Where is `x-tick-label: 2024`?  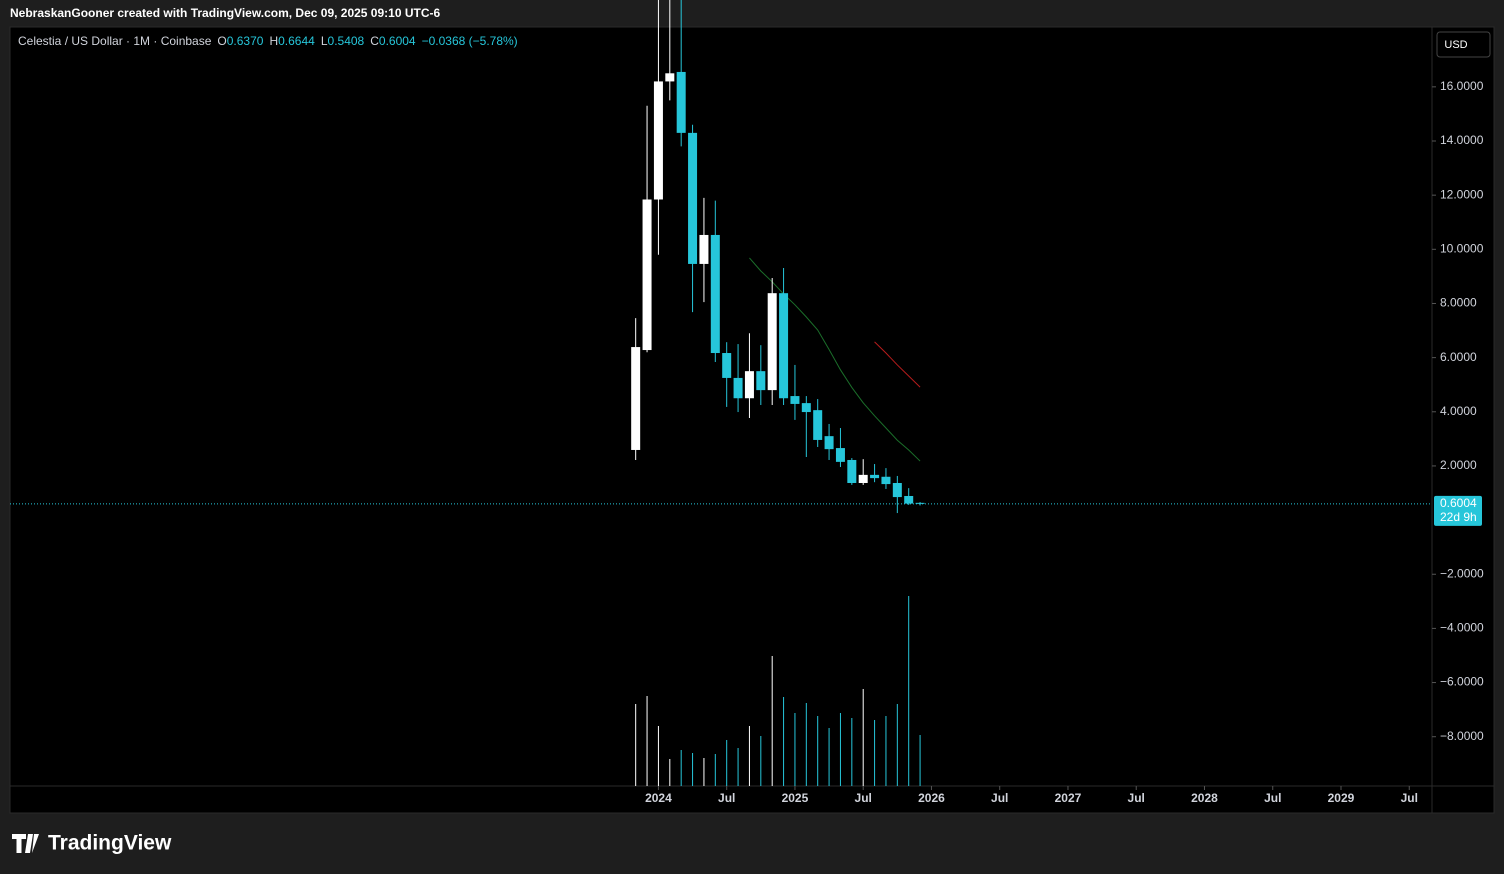
x-tick-label: 2024 is located at coordinates (658, 798).